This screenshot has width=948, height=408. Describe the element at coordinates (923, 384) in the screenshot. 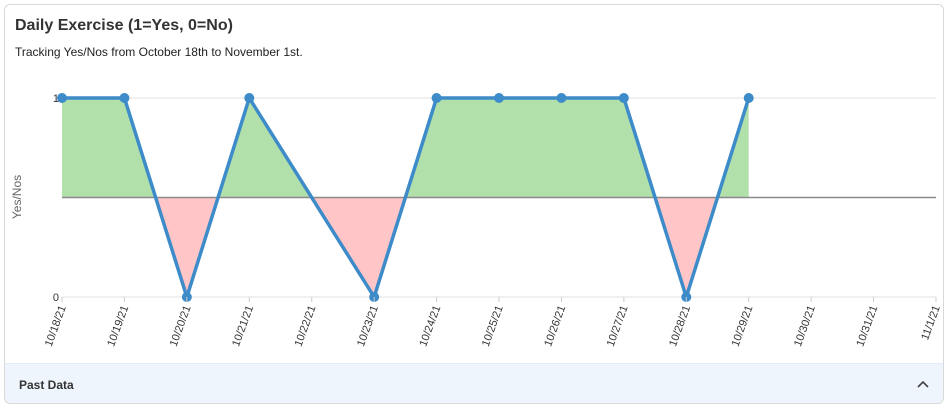

I see `chevron-up-icon` at that location.